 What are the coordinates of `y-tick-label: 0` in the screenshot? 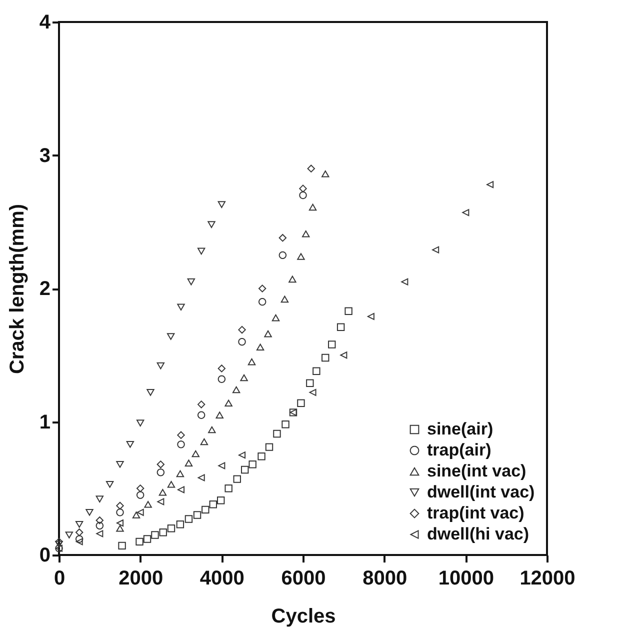 It's located at (44, 555).